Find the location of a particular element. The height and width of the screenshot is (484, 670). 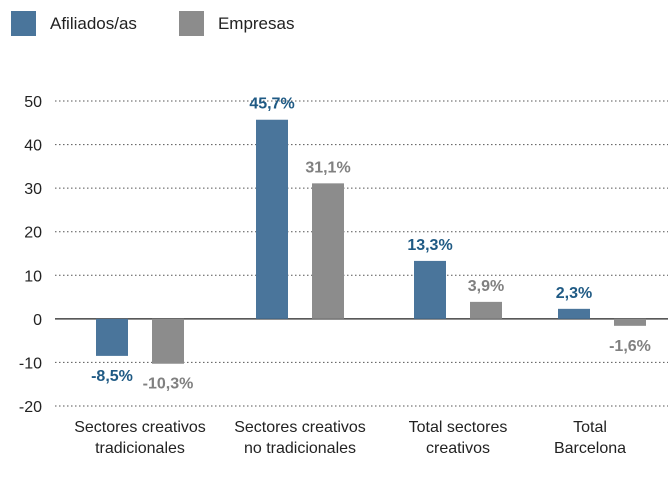

category-label: Total sectores creativos is located at coordinates (458, 438).